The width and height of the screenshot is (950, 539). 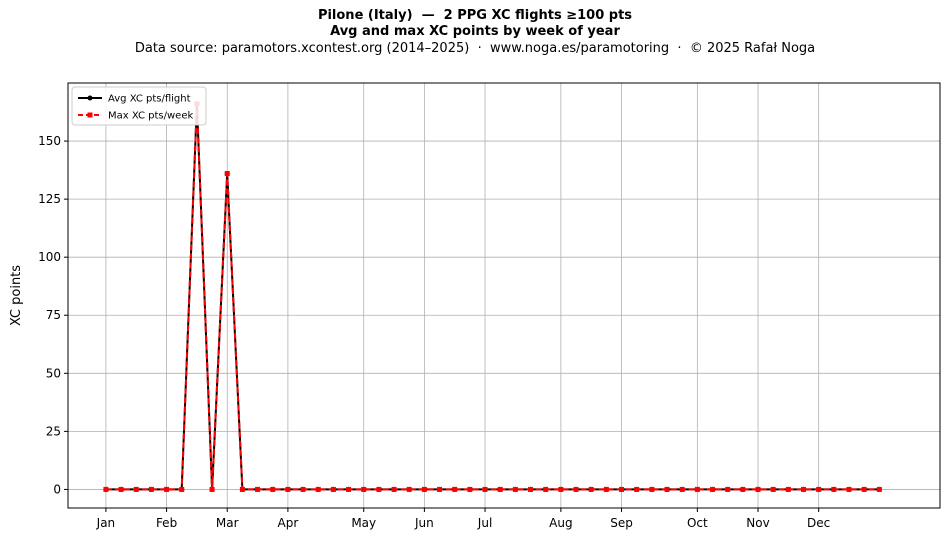 I want to click on legend-box, so click(x=139, y=106).